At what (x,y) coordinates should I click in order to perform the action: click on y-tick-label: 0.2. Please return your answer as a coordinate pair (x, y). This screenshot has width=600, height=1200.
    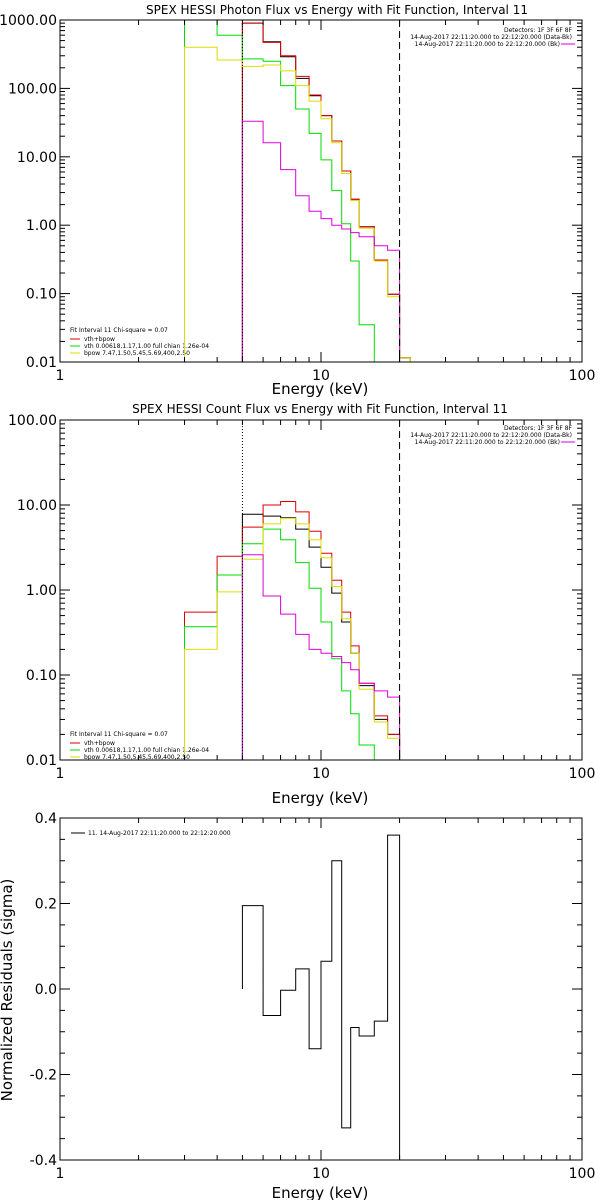
    Looking at the image, I should click on (46, 905).